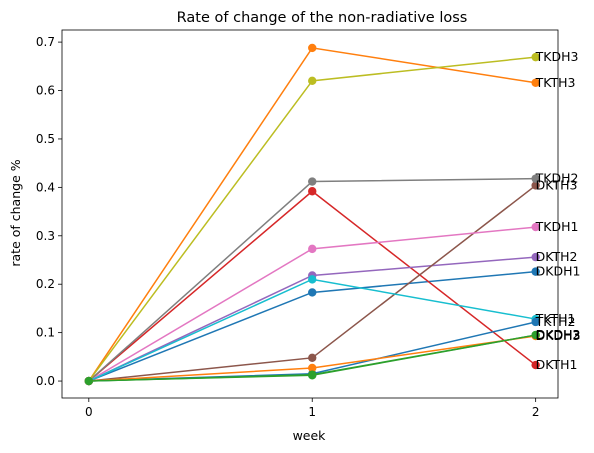 Image resolution: width=594 pixels, height=453 pixels. Describe the element at coordinates (89, 412) in the screenshot. I see `x-tick-label: 0` at that location.